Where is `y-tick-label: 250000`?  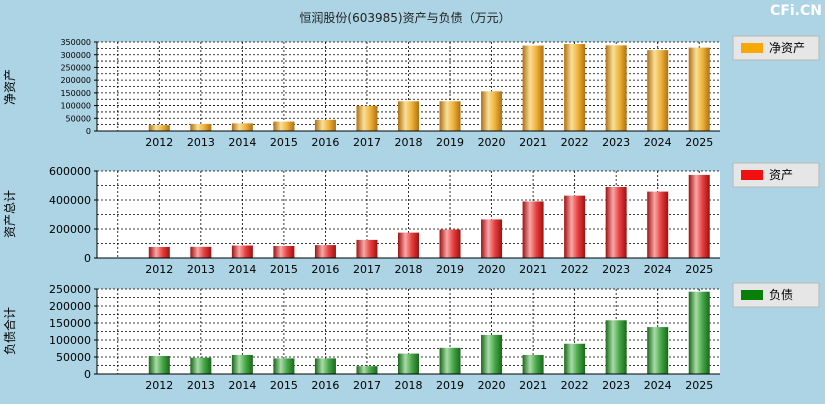
y-tick-label: 250000 is located at coordinates (75, 67).